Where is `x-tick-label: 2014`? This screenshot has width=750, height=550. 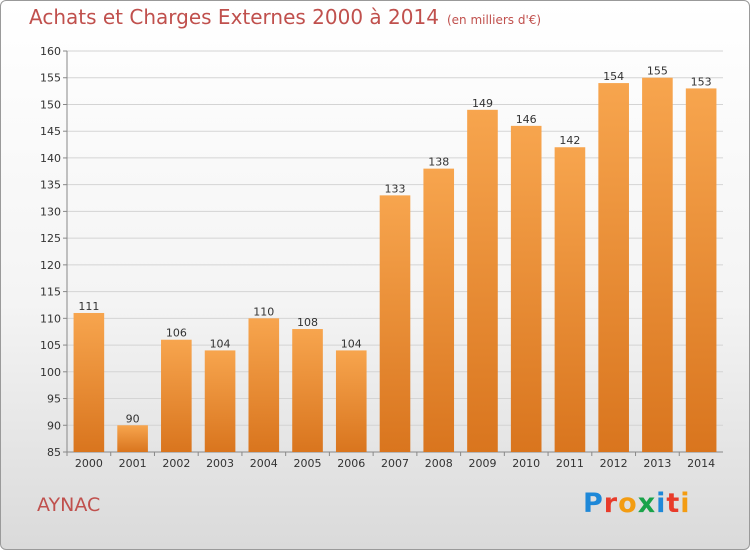
x-tick-label: 2014 is located at coordinates (701, 463).